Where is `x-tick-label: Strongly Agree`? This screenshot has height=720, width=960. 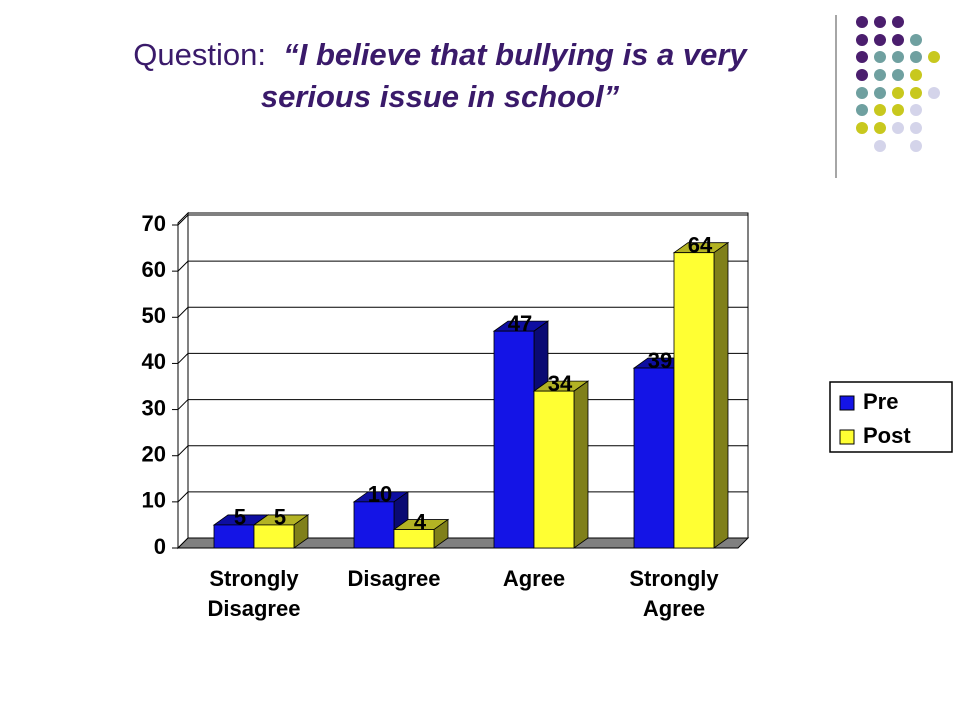 x-tick-label: Strongly Agree is located at coordinates (674, 593).